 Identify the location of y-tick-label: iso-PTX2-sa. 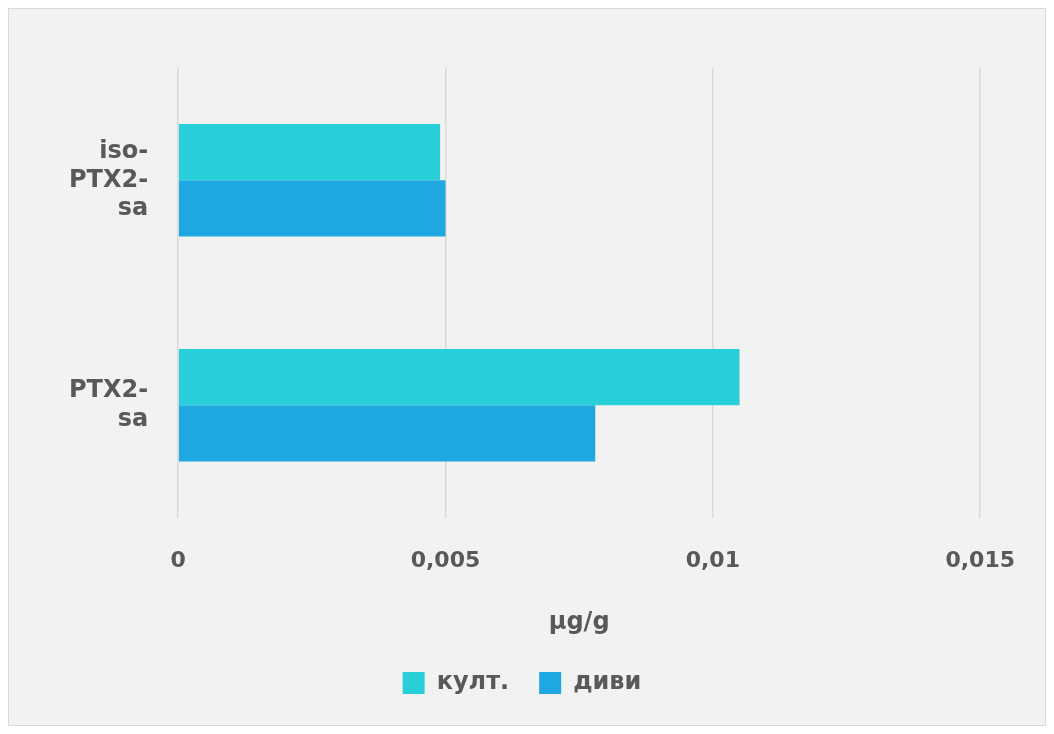
(109, 178).